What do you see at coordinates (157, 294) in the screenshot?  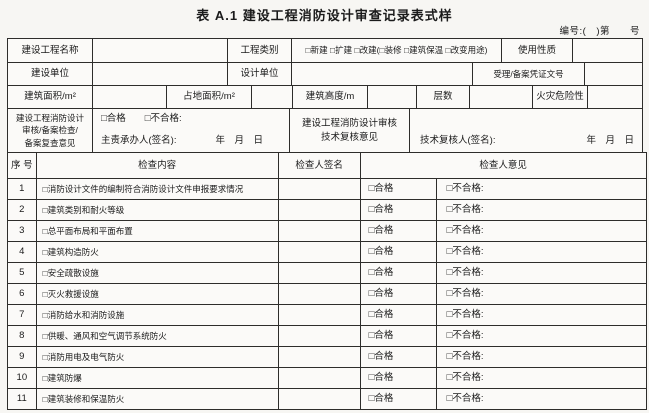 I see `check-row-content: □灭火救援设施` at bounding box center [157, 294].